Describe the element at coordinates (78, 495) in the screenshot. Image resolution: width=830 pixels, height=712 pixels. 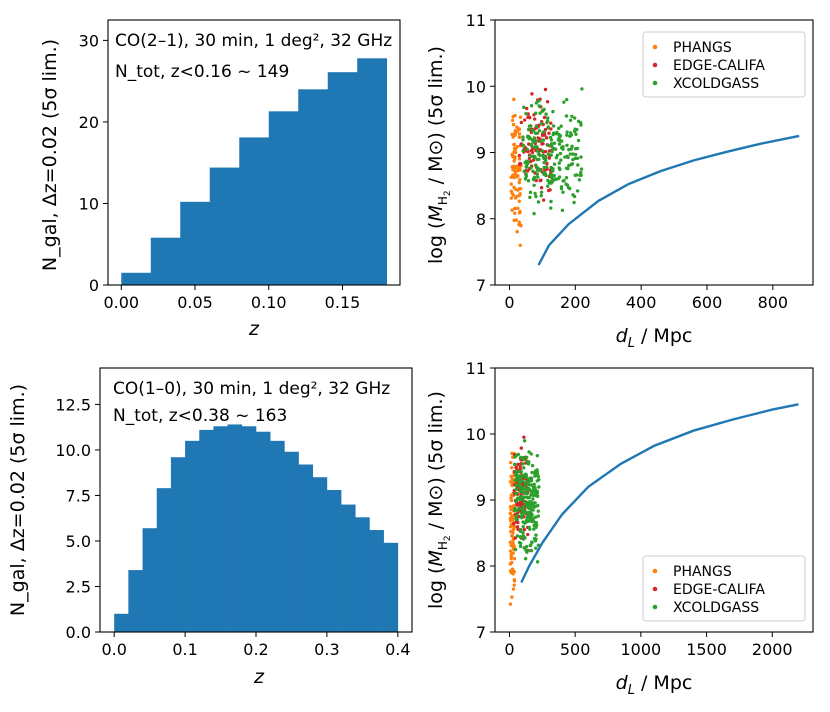
I see `hist-bottom-ytick-label: 7.5` at that location.